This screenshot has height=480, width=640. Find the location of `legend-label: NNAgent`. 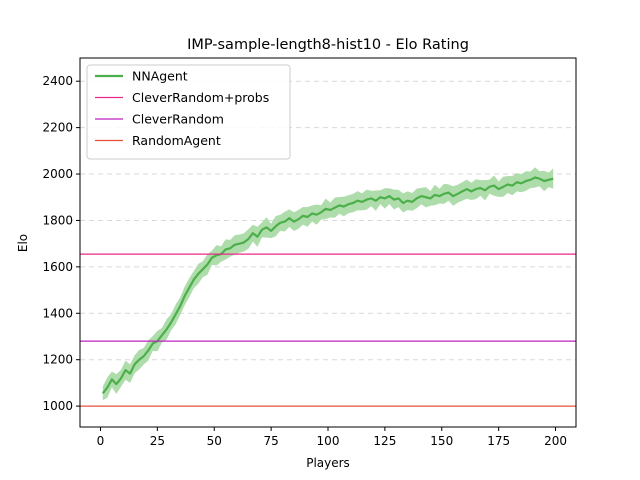

legend-label: NNAgent is located at coordinates (160, 76).